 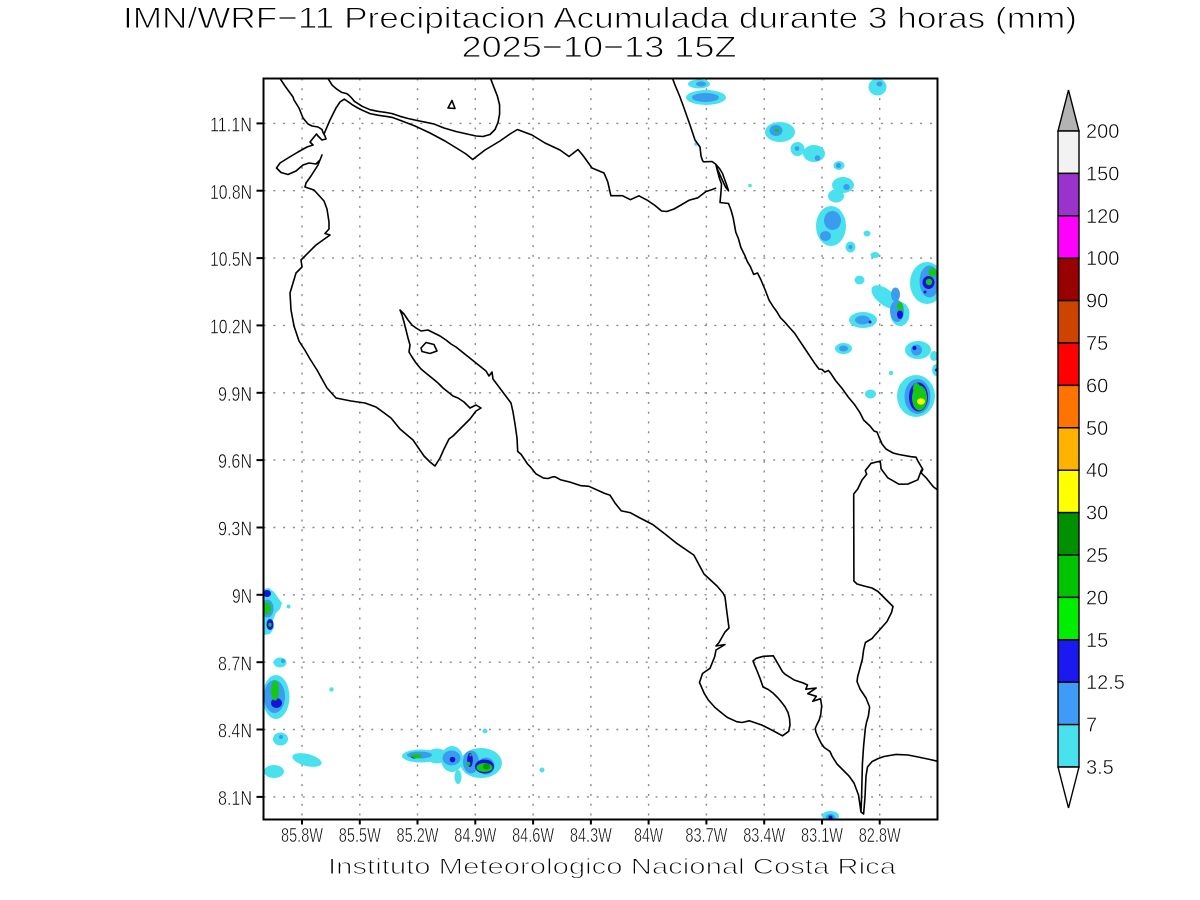 I want to click on svg-text: 83.7W, so click(x=706, y=836).